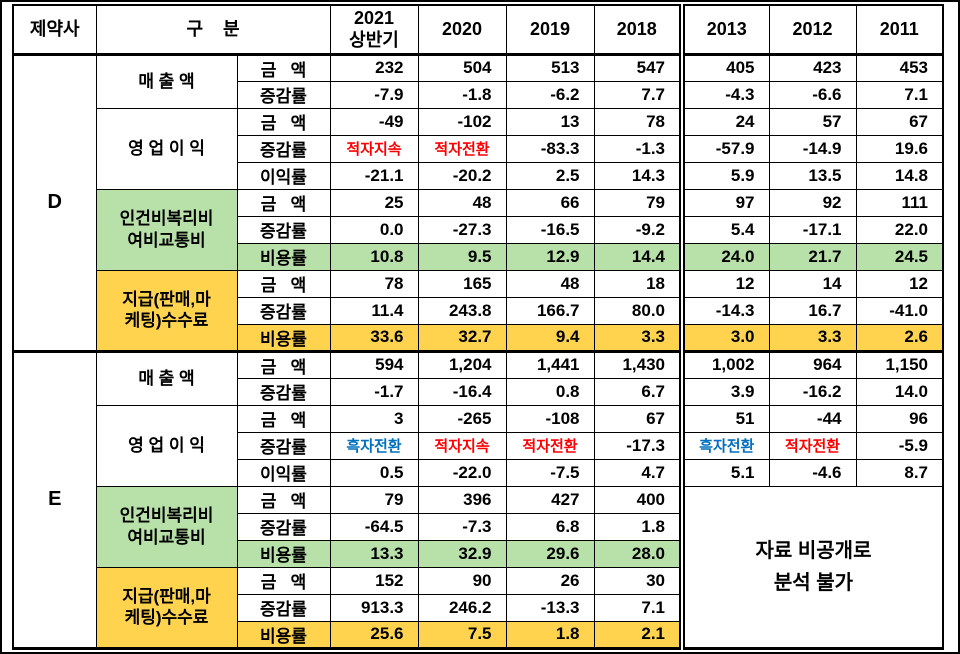 This screenshot has width=960, height=654. Describe the element at coordinates (478, 94) in the screenshot. I see `table-row: 증감률 -7.9 -1.8 -6.2 7.7 -4.3 -6.6 7.1` at that location.